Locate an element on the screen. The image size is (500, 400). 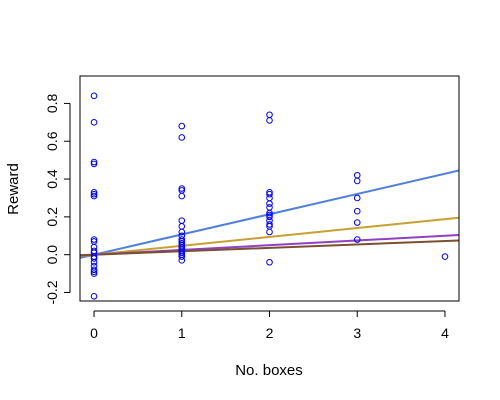
y-tick-label: 0.0 is located at coordinates (52, 255).